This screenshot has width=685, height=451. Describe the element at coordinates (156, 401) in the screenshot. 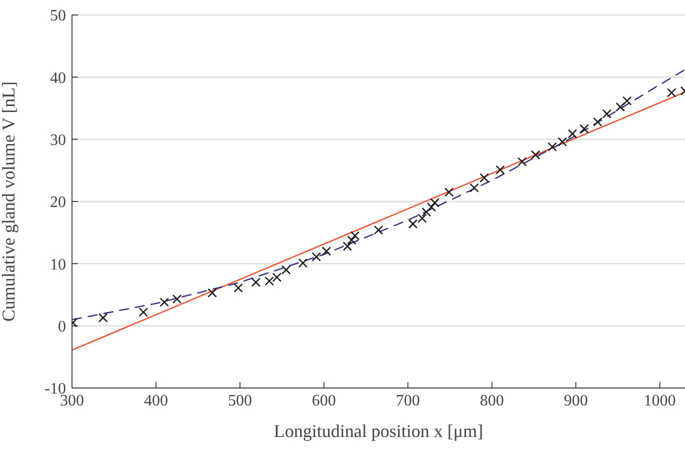

I see `x-tick-label: 400` at that location.